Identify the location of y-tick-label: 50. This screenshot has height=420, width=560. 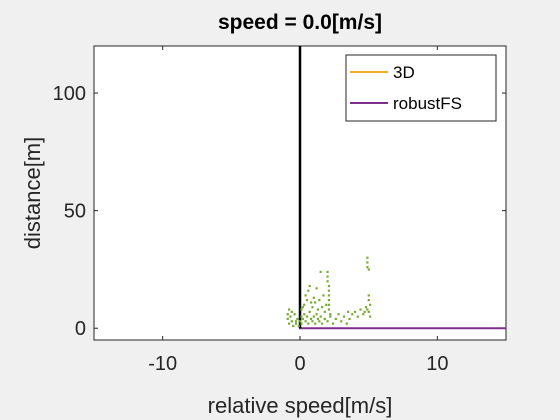
(75, 212).